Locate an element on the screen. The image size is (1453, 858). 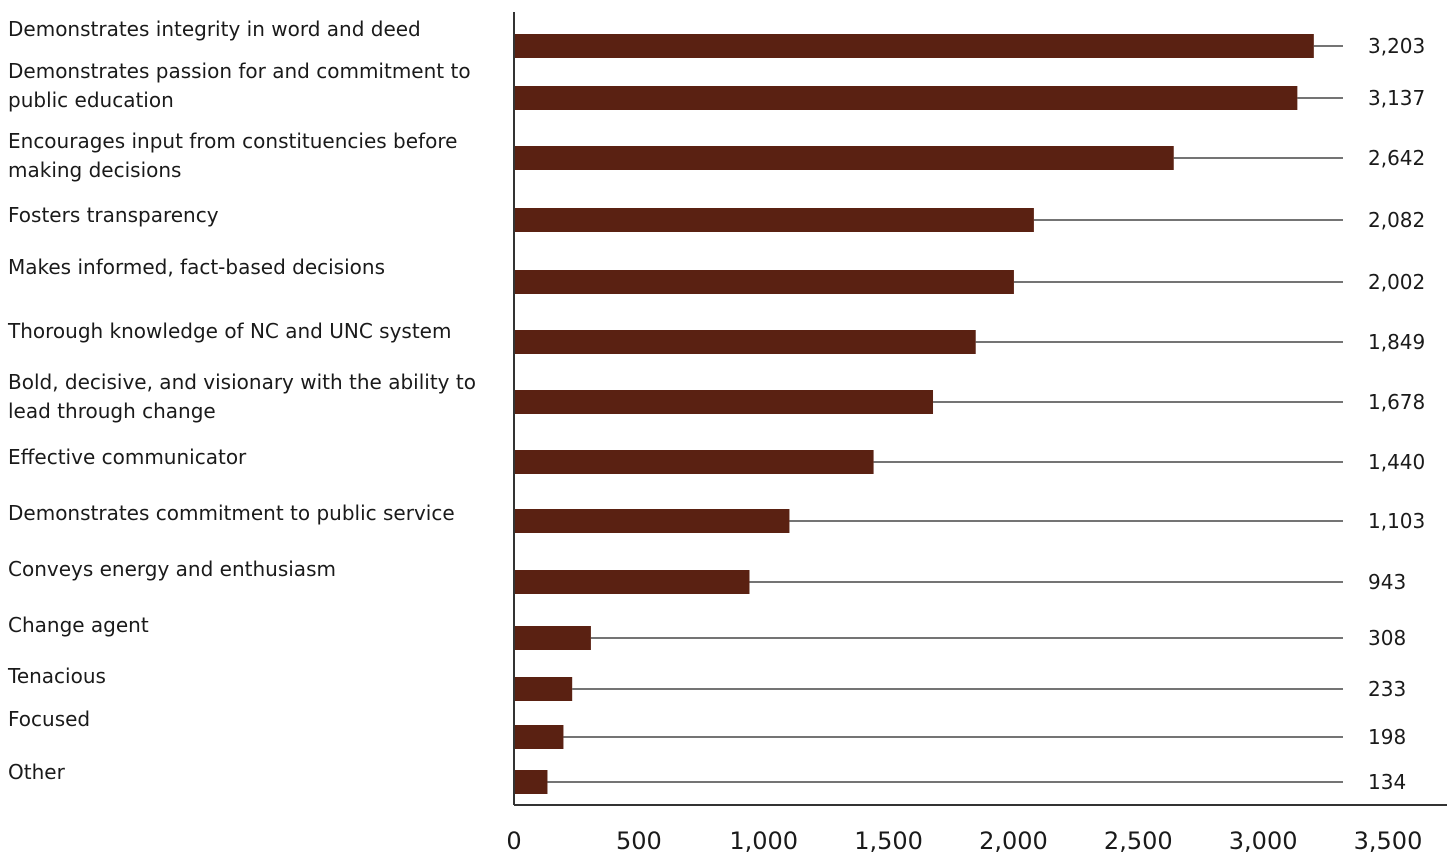
category-label: Fosters transparency is located at coordinates (113, 215).